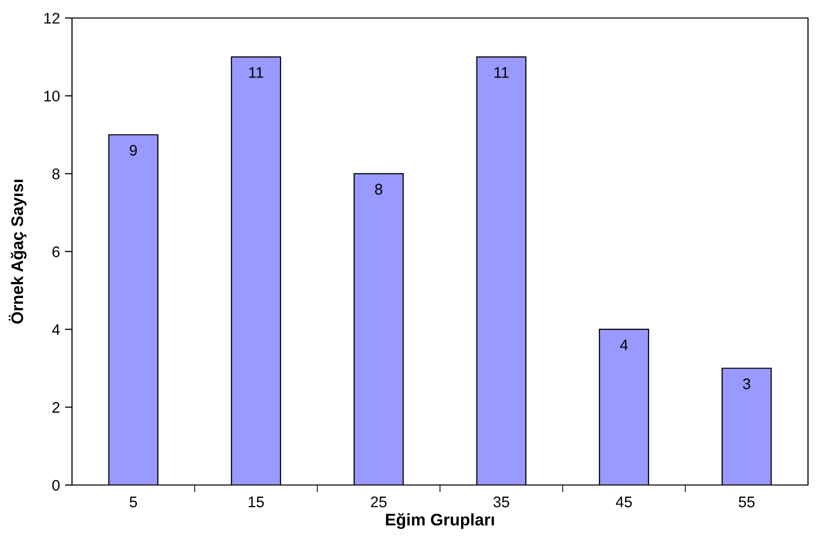 The image size is (817, 552). What do you see at coordinates (56, 485) in the screenshot?
I see `y-tick-label: 0` at bounding box center [56, 485].